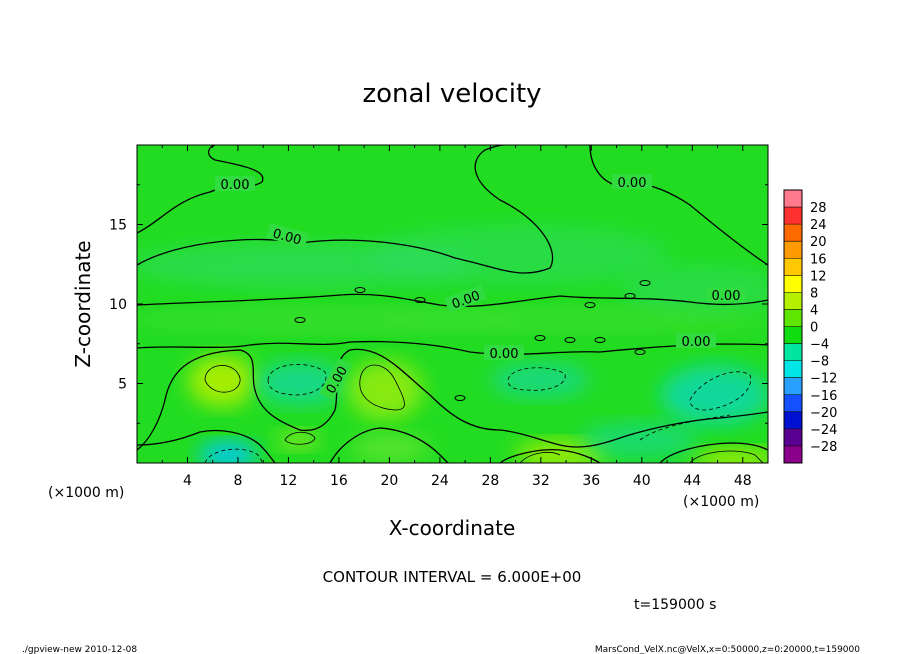 The height and width of the screenshot is (654, 904). I want to click on x-tick-label: 40, so click(642, 481).